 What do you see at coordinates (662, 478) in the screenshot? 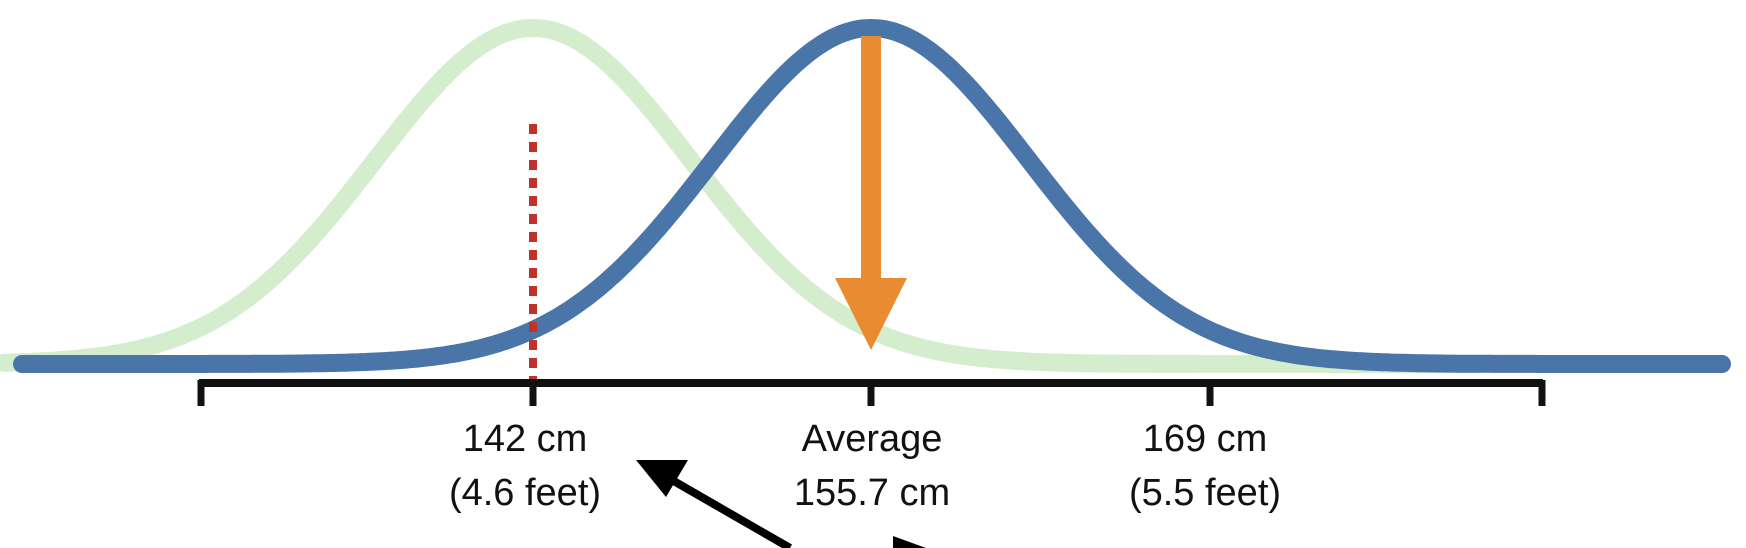
I see `pointer-arrow-left-head` at bounding box center [662, 478].